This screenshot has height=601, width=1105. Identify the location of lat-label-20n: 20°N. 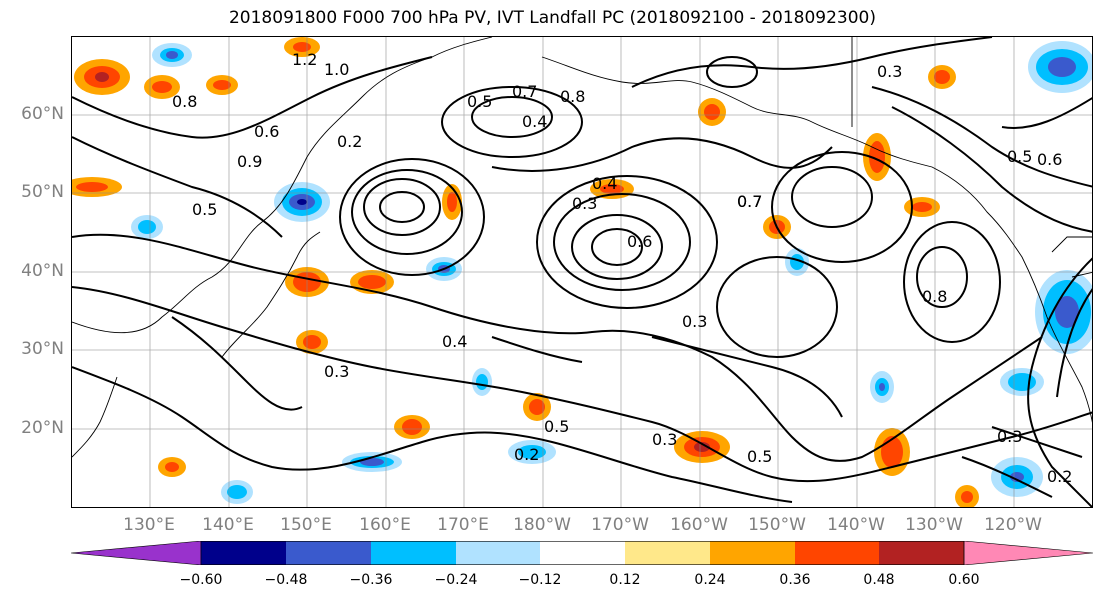
(42, 428).